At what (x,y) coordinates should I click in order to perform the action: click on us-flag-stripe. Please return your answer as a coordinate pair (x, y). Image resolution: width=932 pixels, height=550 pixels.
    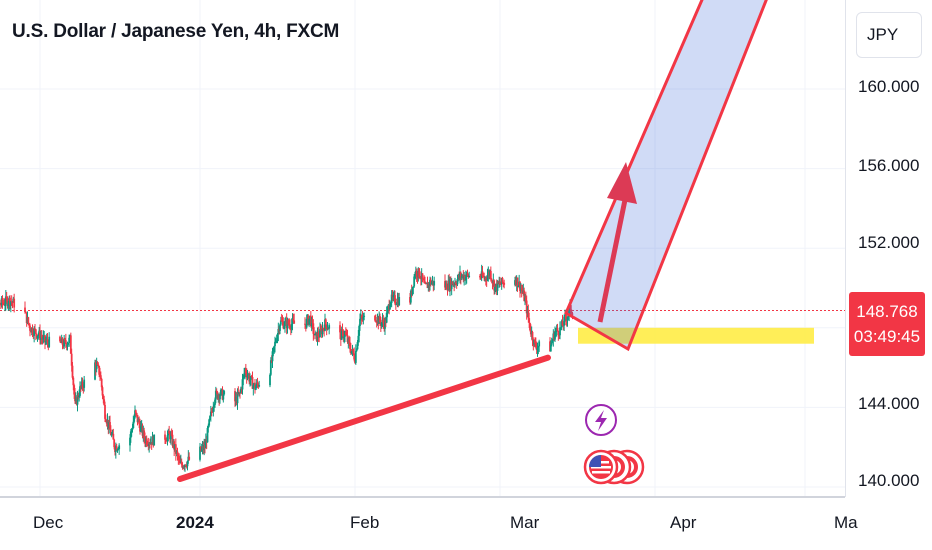
    Looking at the image, I should click on (601, 472).